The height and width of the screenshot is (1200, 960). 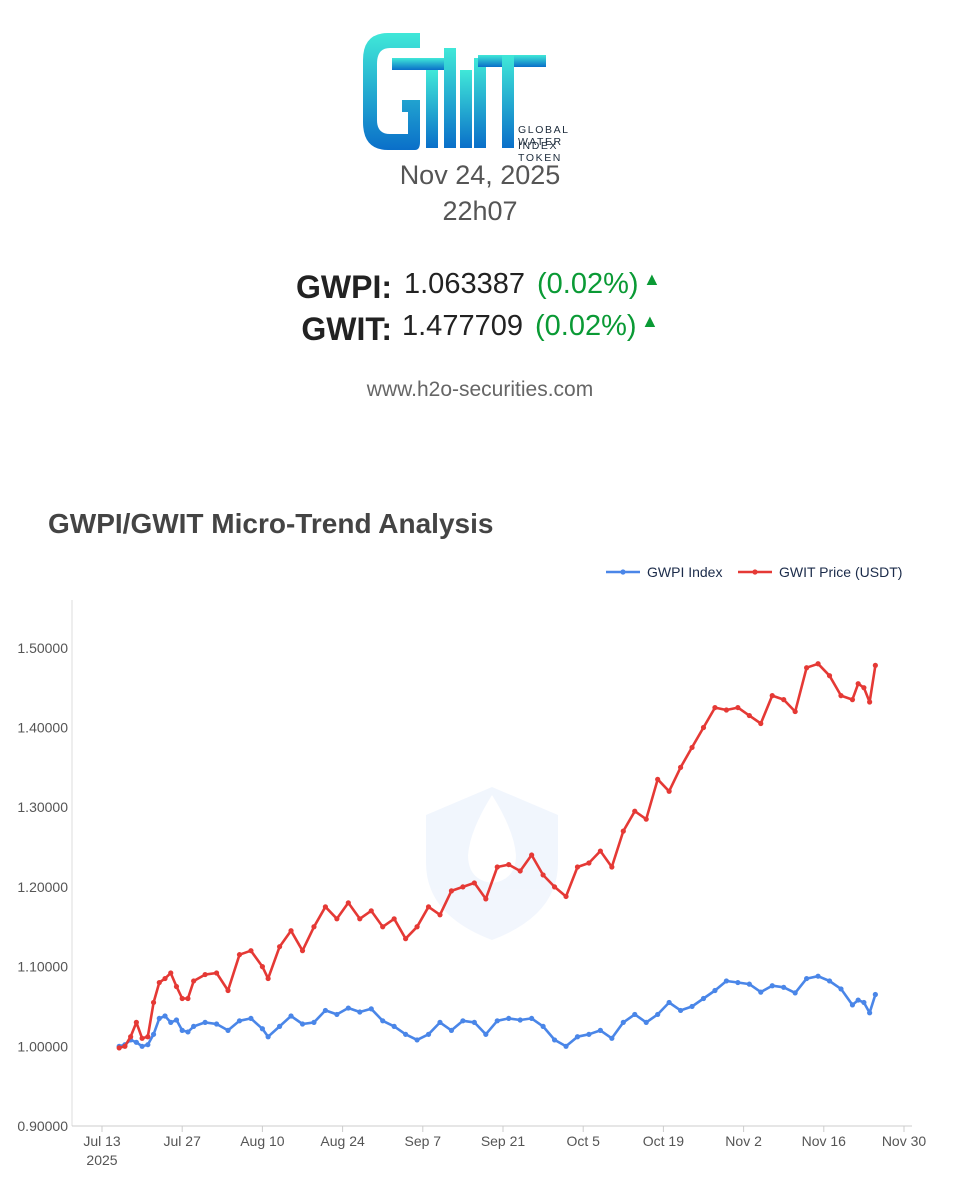 I want to click on chart-legend: GWPI Index GWIT Price (USDT), so click(x=754, y=572).